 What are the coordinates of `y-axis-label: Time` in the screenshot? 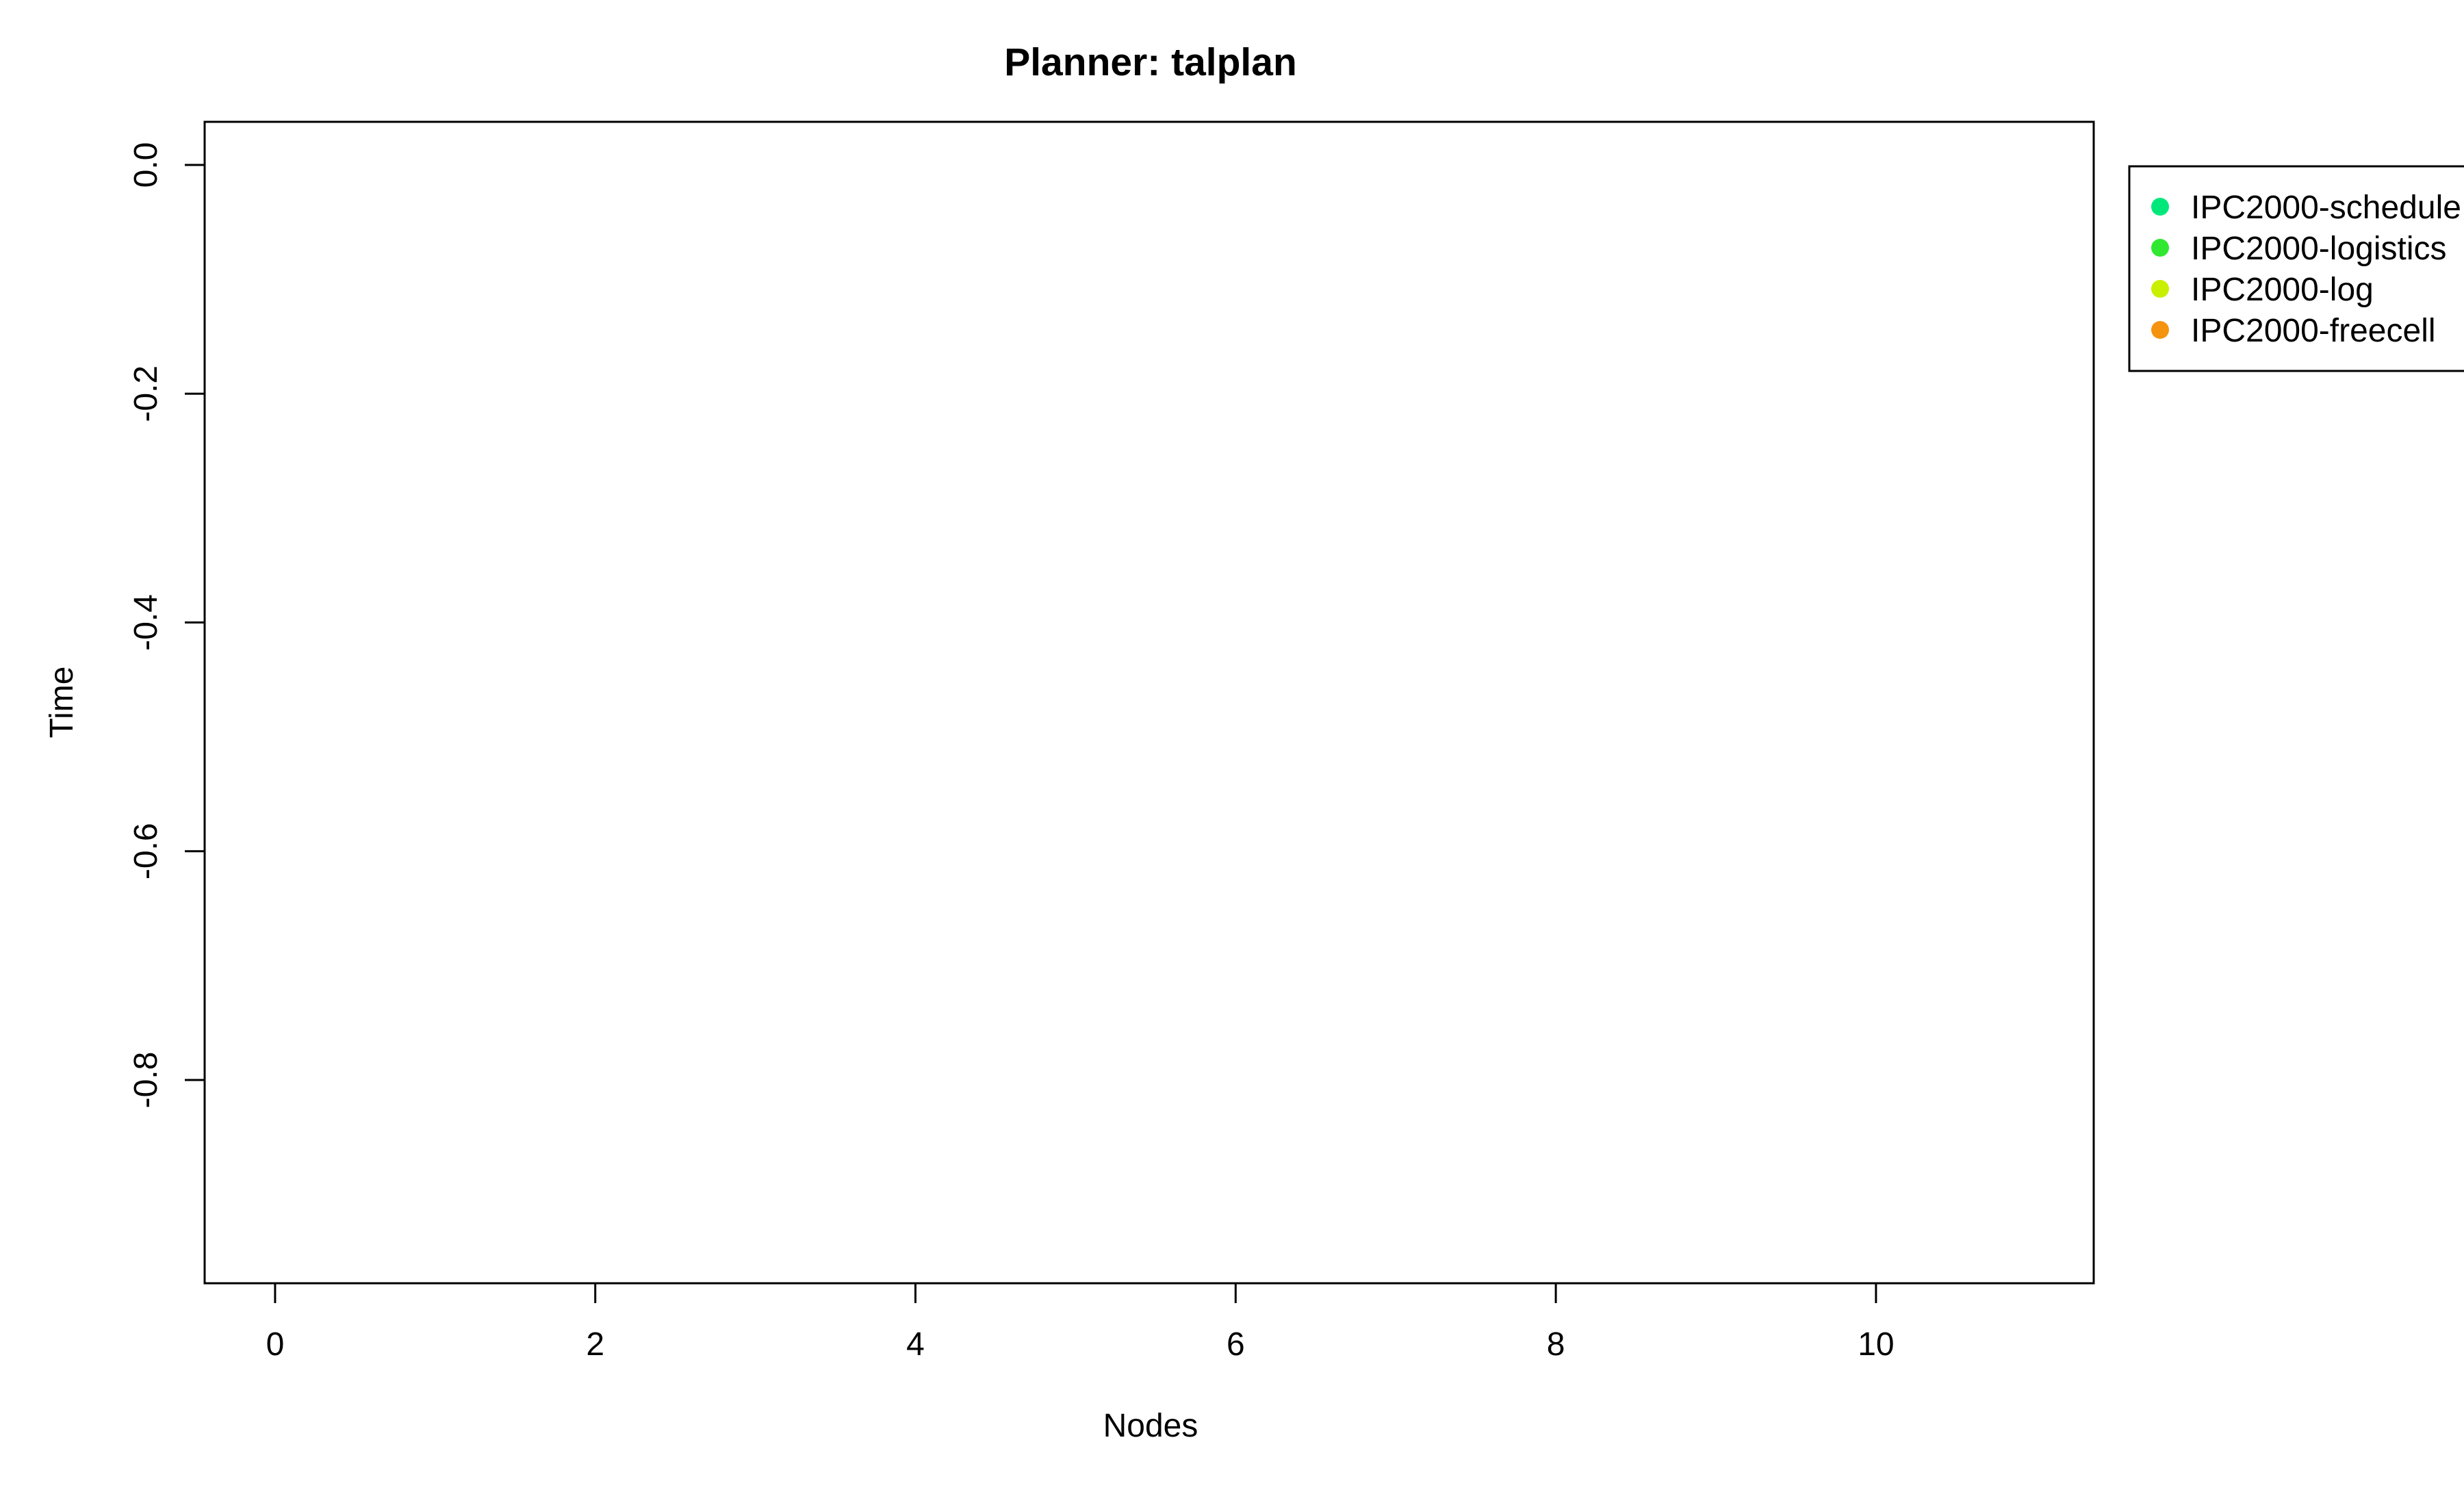 It's located at (62, 702).